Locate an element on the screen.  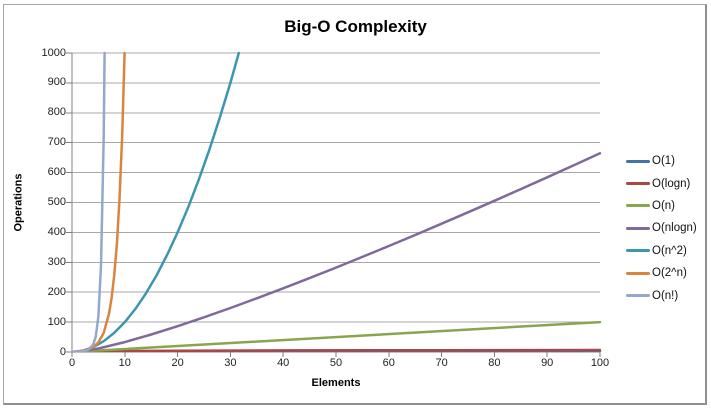
y-tick-label: 800 is located at coordinates (56, 112).